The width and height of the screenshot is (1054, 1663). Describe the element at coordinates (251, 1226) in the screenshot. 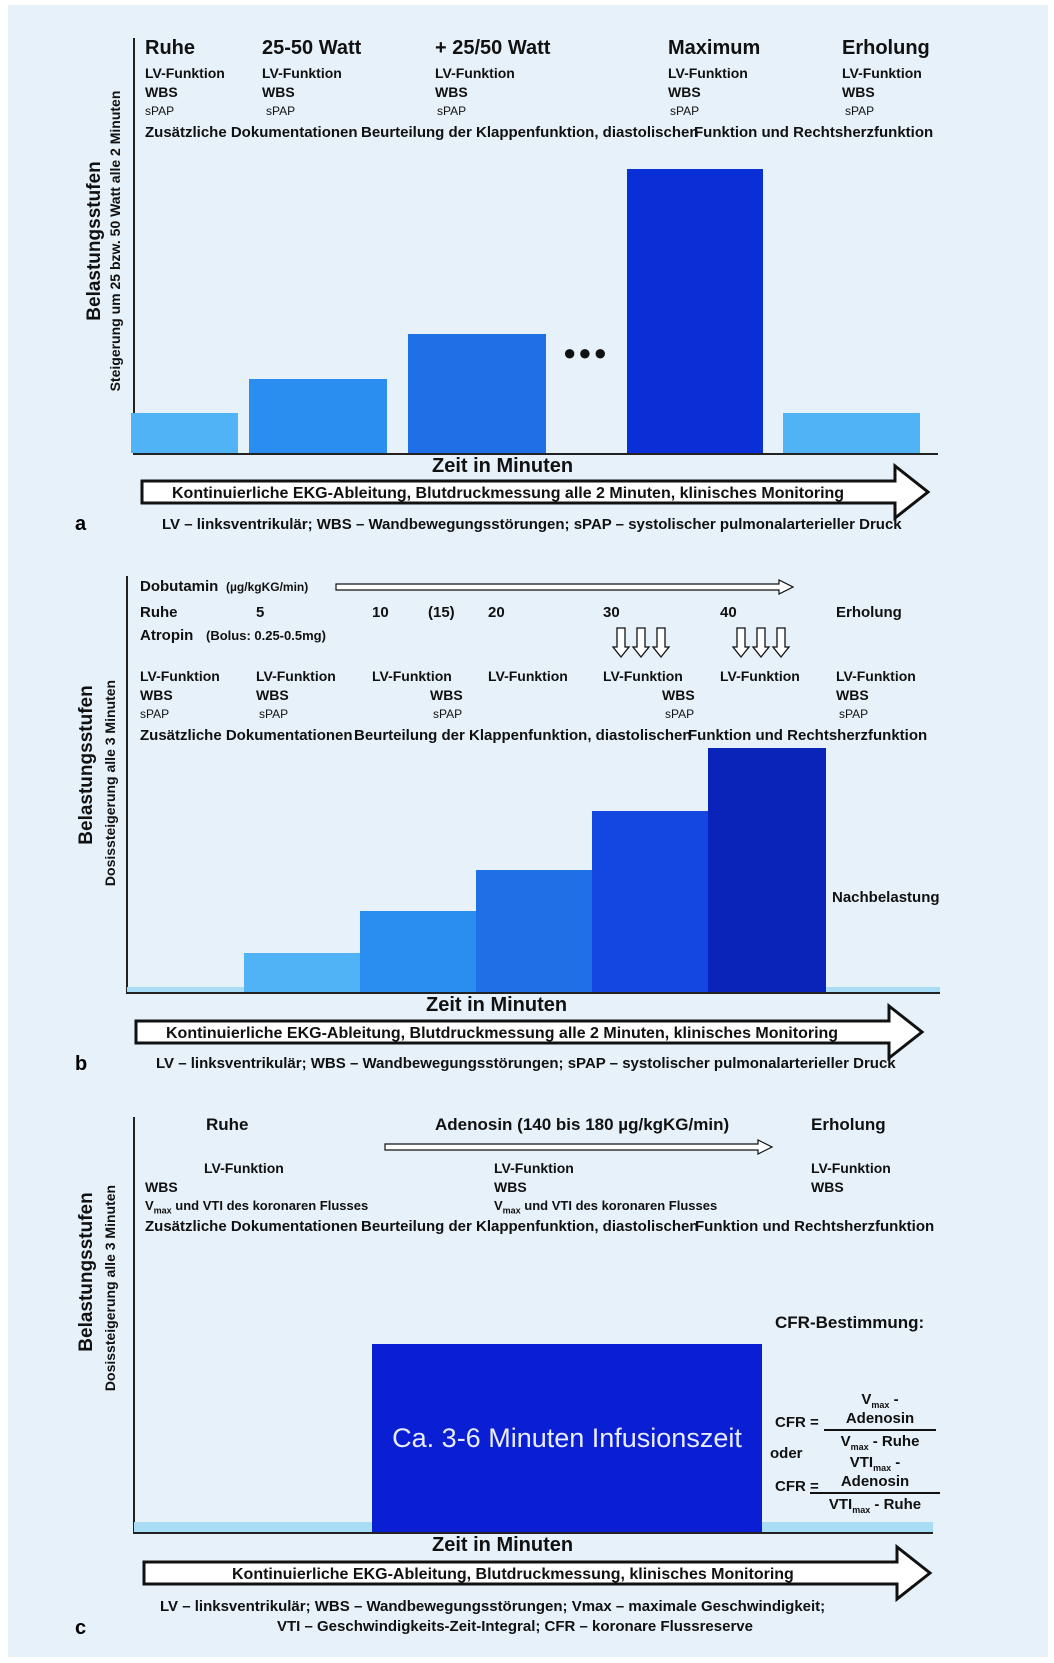

I see `panel-c-doc-1: Zusätzliche Dokumentationen` at that location.